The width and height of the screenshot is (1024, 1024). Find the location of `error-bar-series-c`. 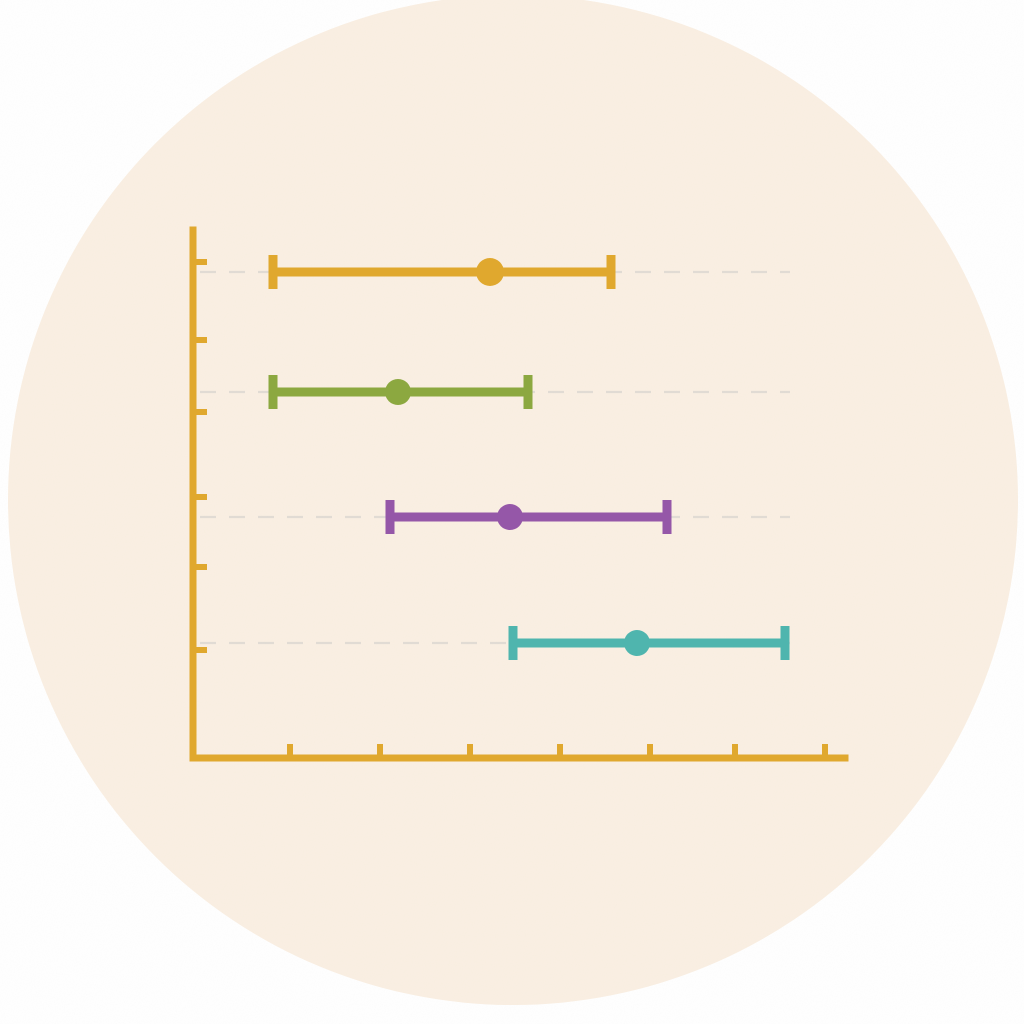

error-bar-series-c is located at coordinates (528, 517).